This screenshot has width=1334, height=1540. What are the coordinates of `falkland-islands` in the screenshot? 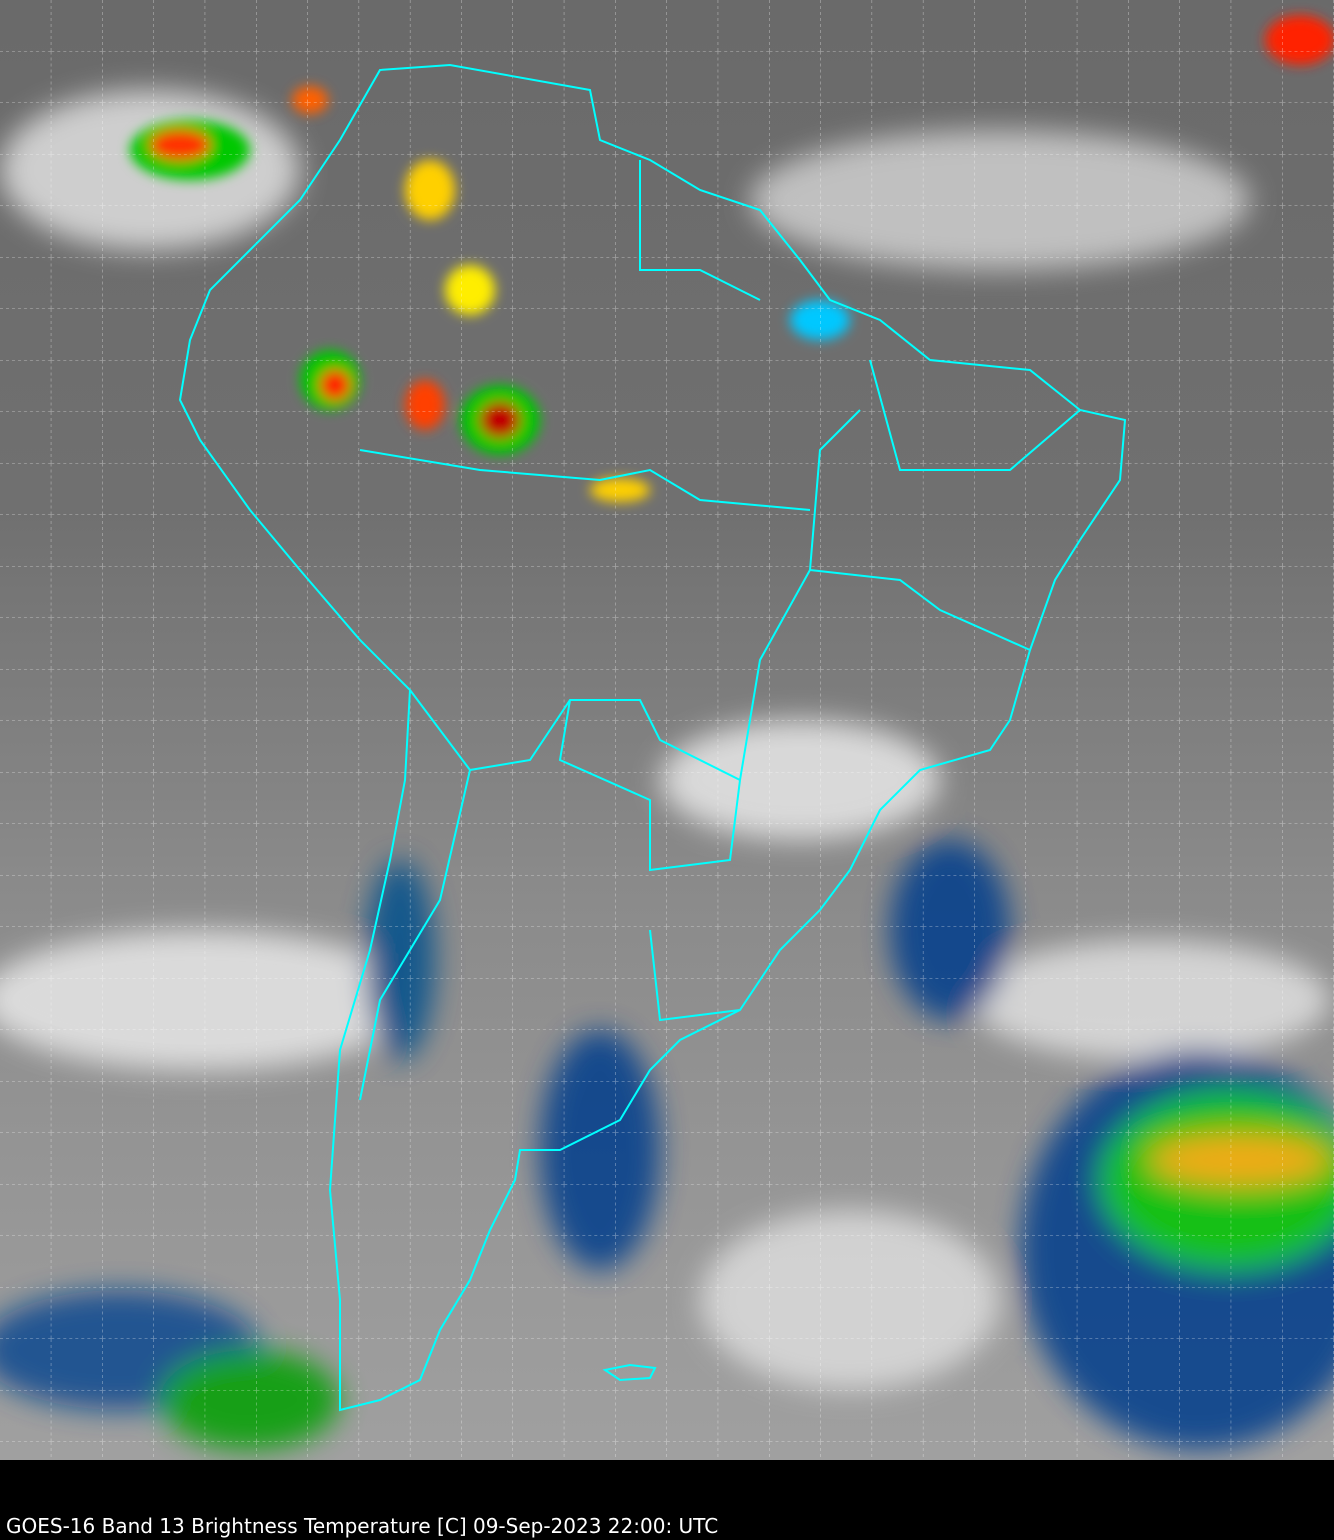 It's located at (629, 1372).